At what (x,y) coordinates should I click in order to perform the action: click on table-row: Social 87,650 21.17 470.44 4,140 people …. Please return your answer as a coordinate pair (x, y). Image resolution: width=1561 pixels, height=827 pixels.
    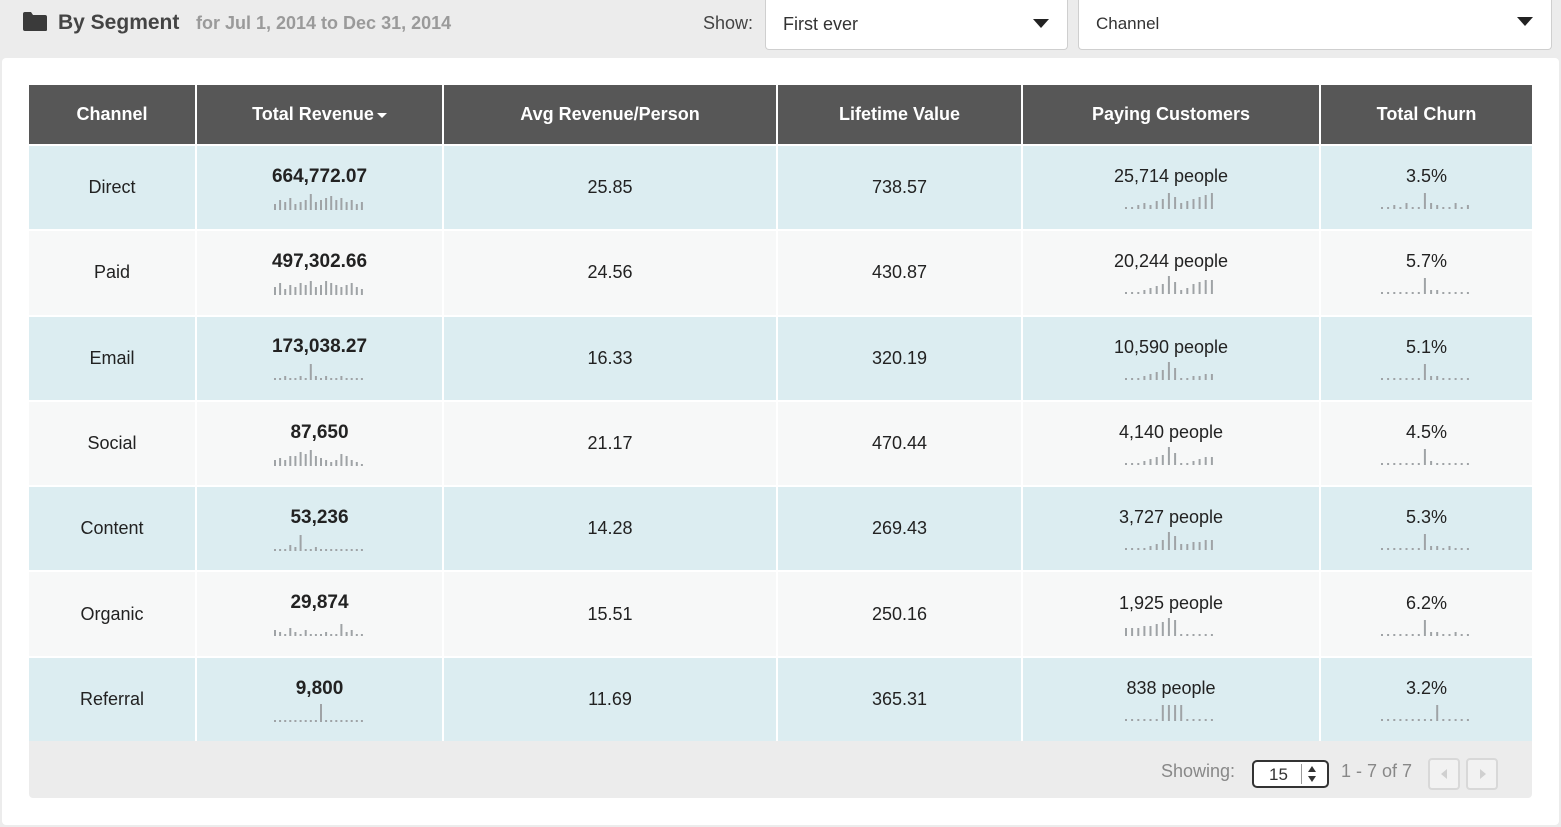
    Looking at the image, I should click on (780, 443).